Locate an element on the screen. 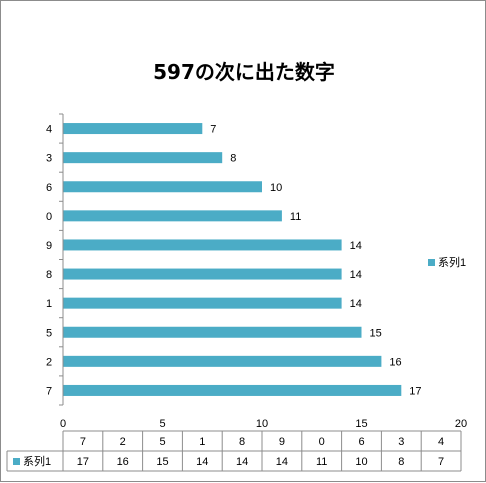 This screenshot has height=483, width=486. legend: 系列1 is located at coordinates (447, 262).